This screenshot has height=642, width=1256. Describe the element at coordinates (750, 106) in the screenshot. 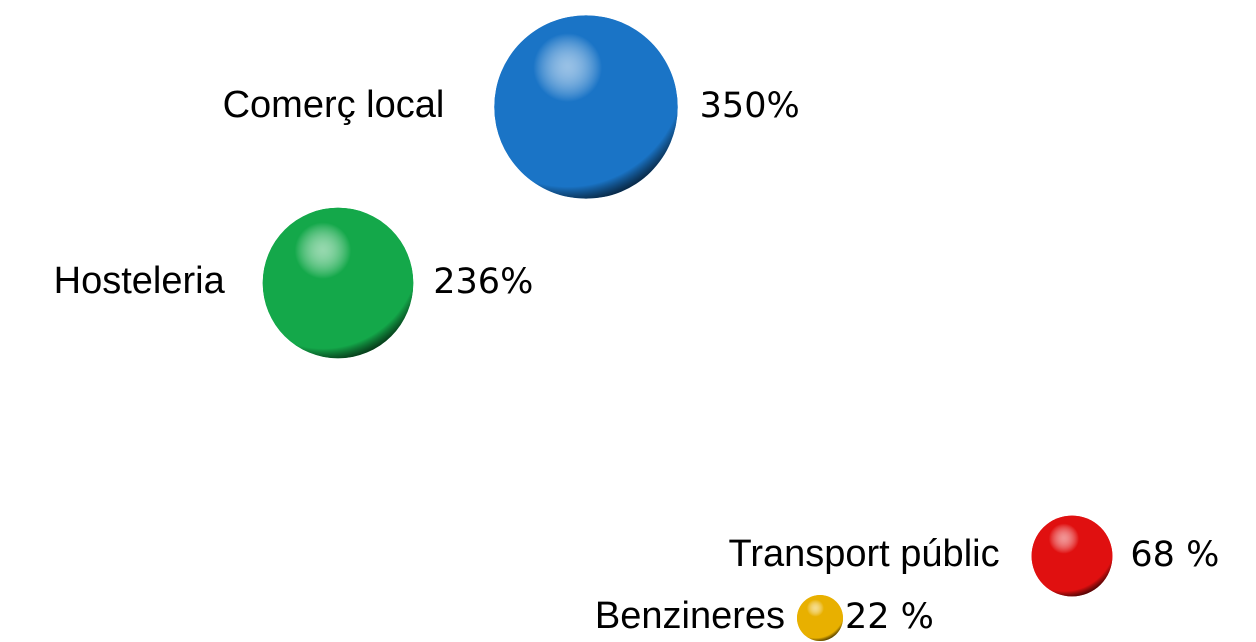

I see `value-label: 350%` at that location.